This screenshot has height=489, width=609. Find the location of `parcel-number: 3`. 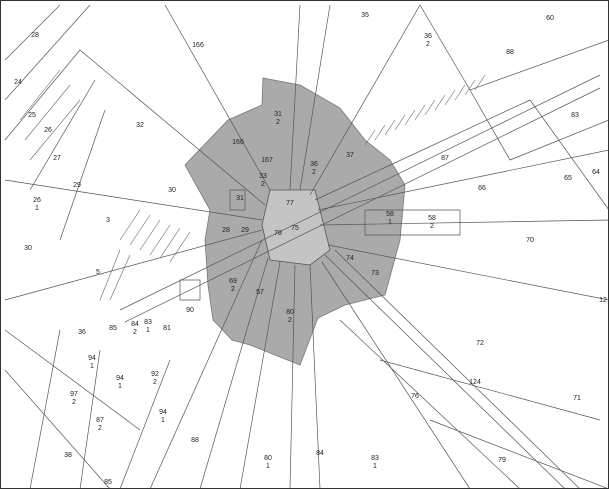

parcel-number: 3 is located at coordinates (108, 220).